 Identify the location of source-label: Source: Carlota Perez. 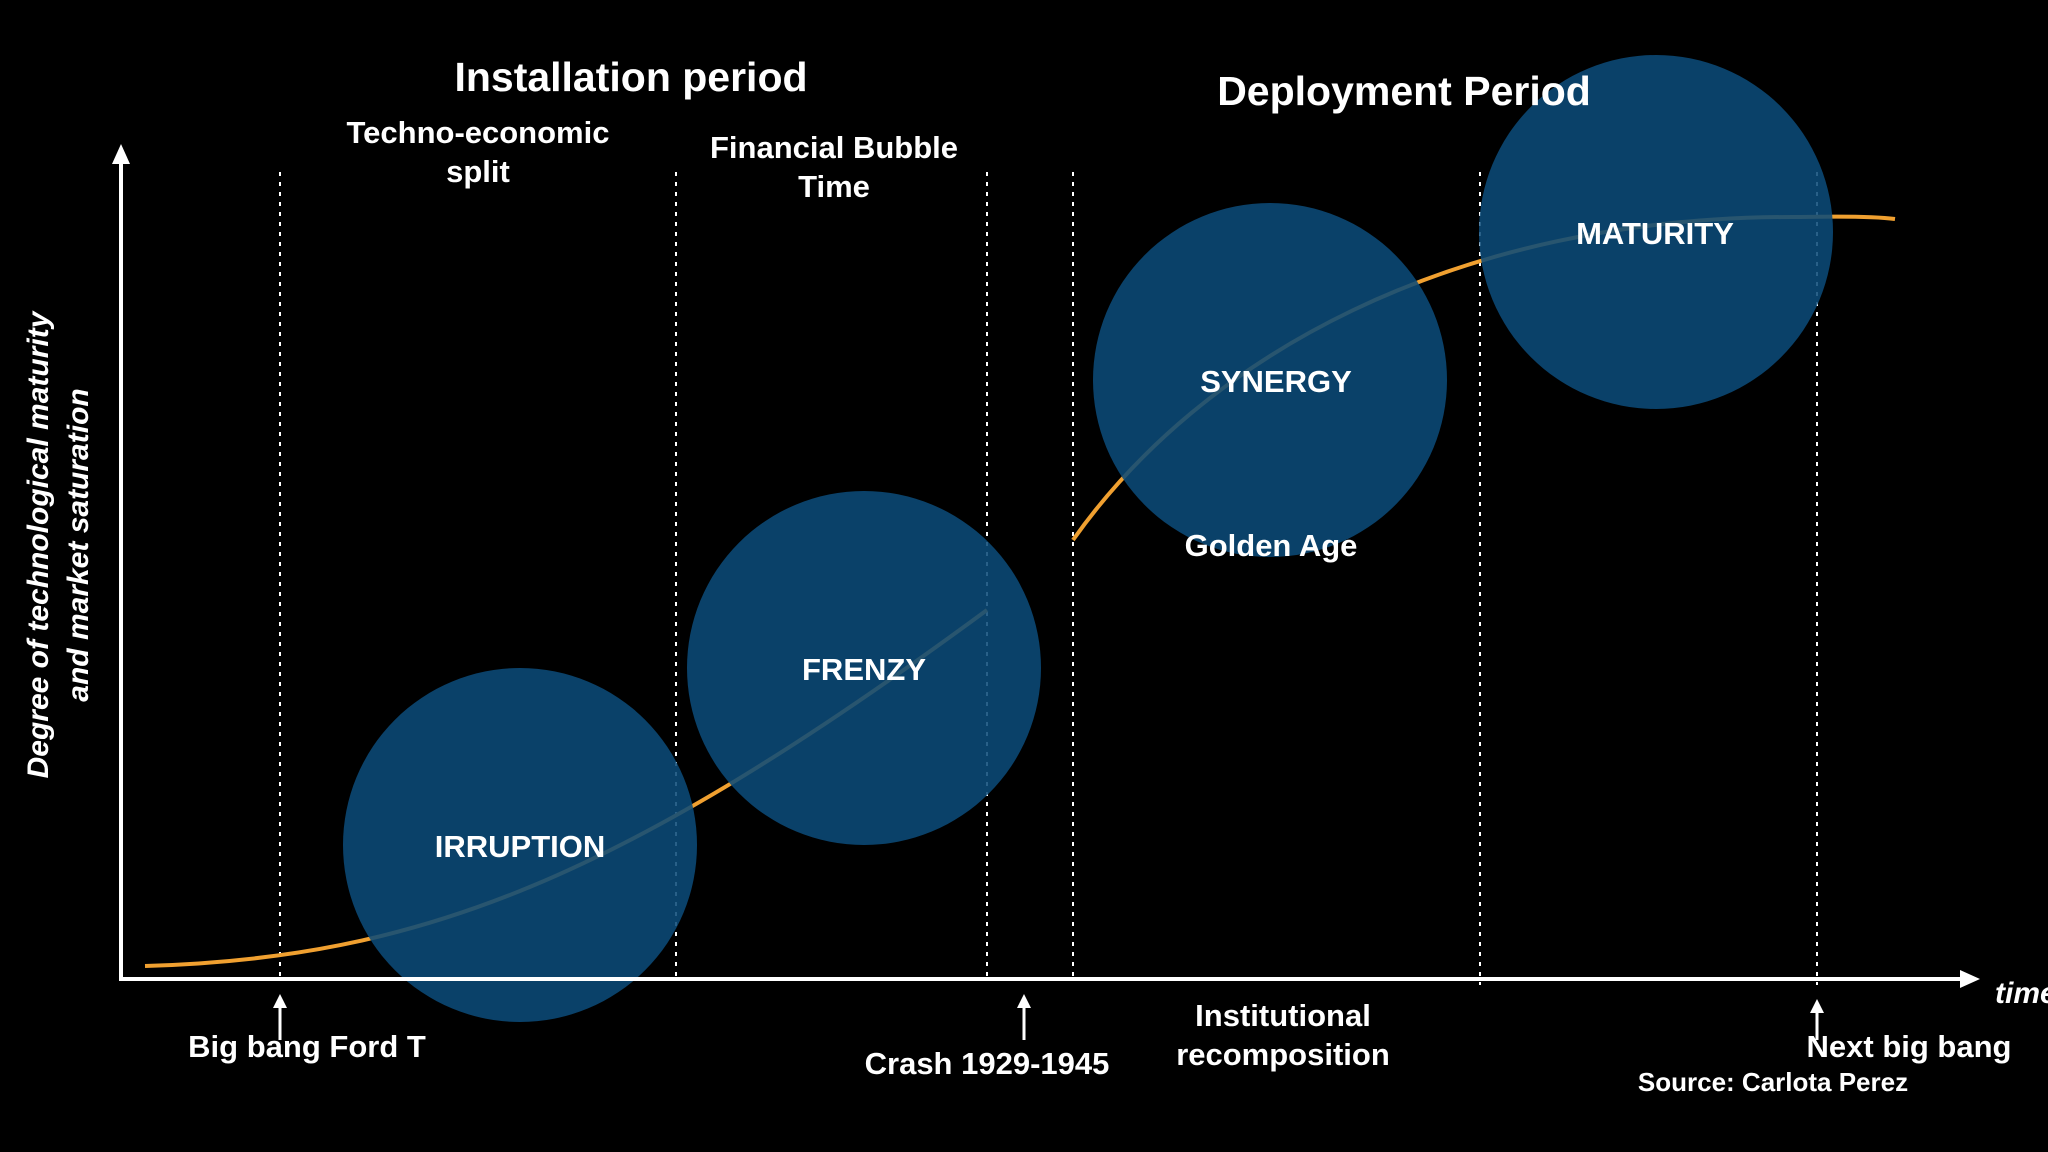
(1773, 1082).